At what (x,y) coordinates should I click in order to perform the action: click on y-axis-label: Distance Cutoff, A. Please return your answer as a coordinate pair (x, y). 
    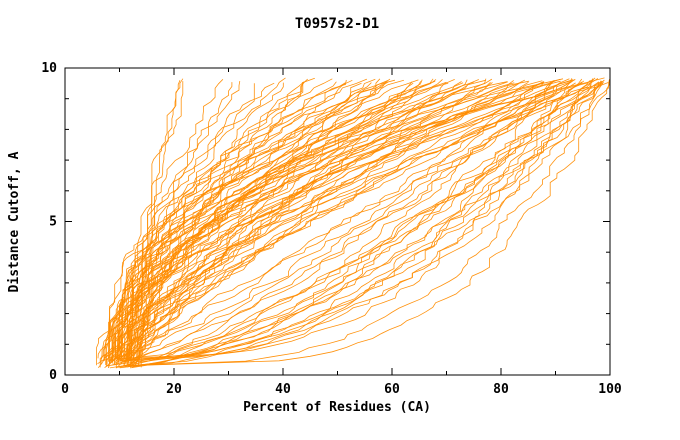
    Looking at the image, I should click on (14, 221).